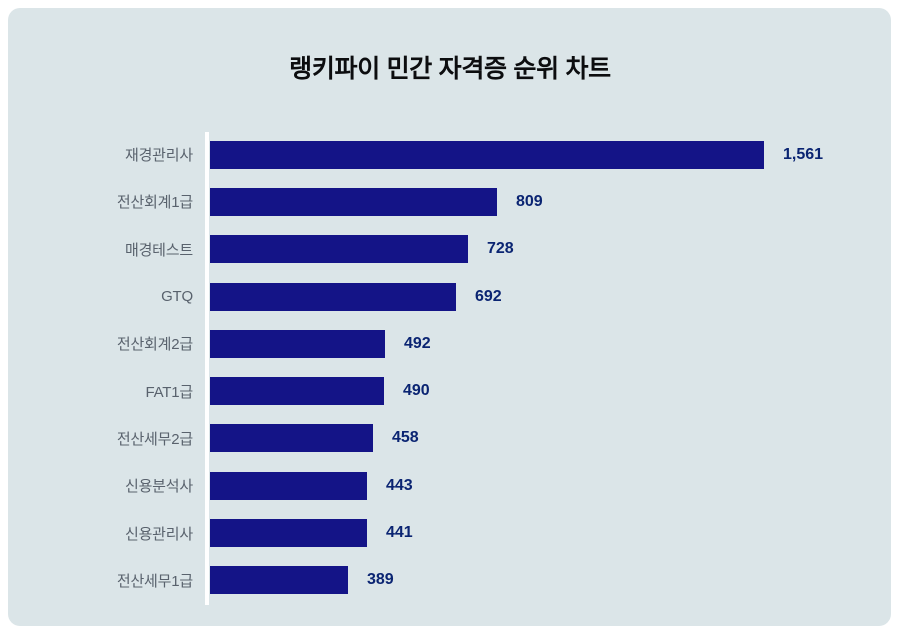 Image resolution: width=900 pixels, height=637 pixels. What do you see at coordinates (529, 201) in the screenshot?
I see `value-label: 809` at bounding box center [529, 201].